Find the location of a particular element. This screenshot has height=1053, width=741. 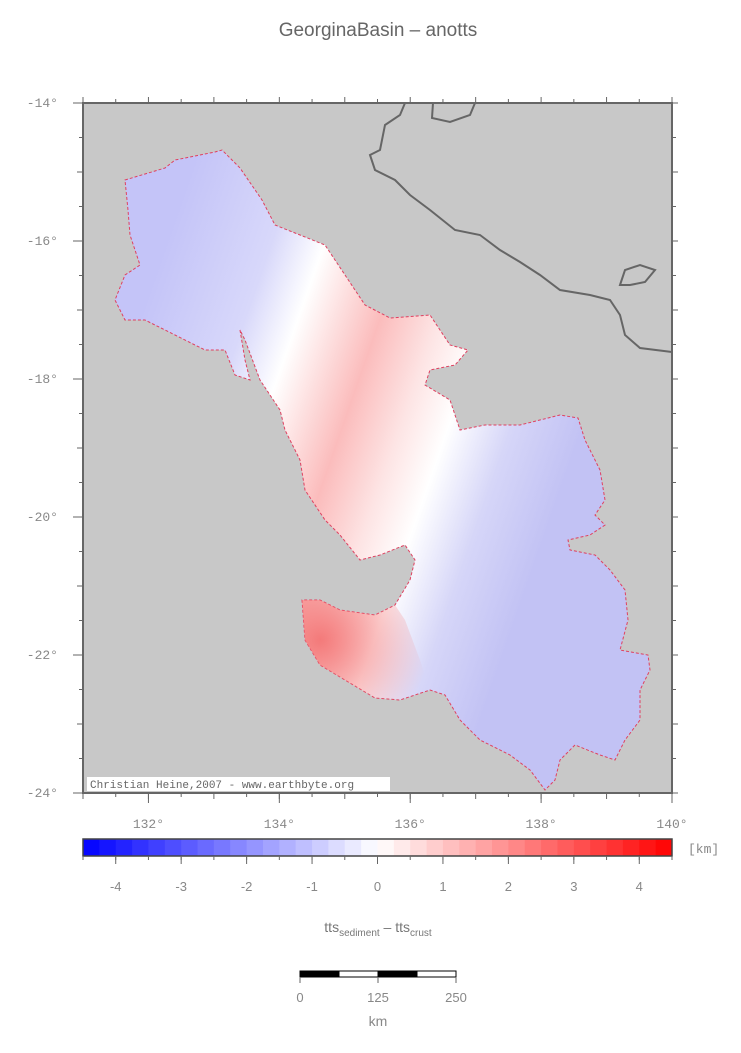

x-tick-label: 134° is located at coordinates (279, 824).